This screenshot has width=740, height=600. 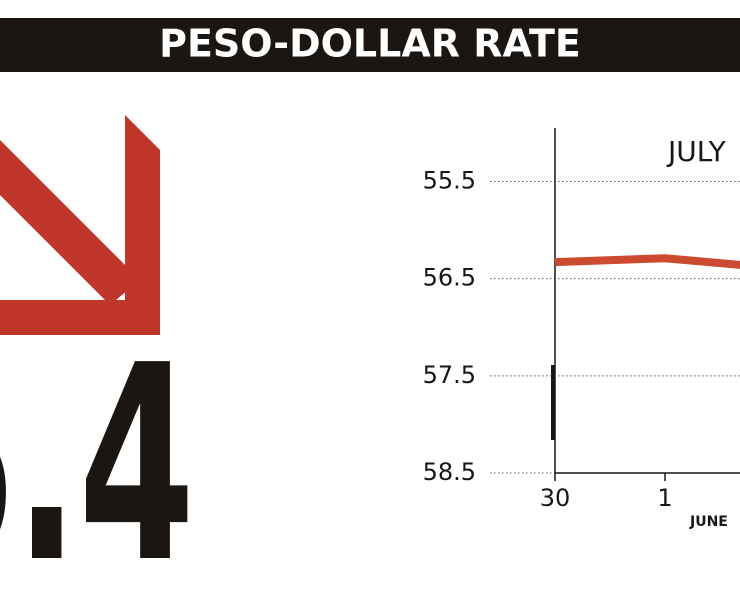 I want to click on axis-accent, so click(x=553, y=402).